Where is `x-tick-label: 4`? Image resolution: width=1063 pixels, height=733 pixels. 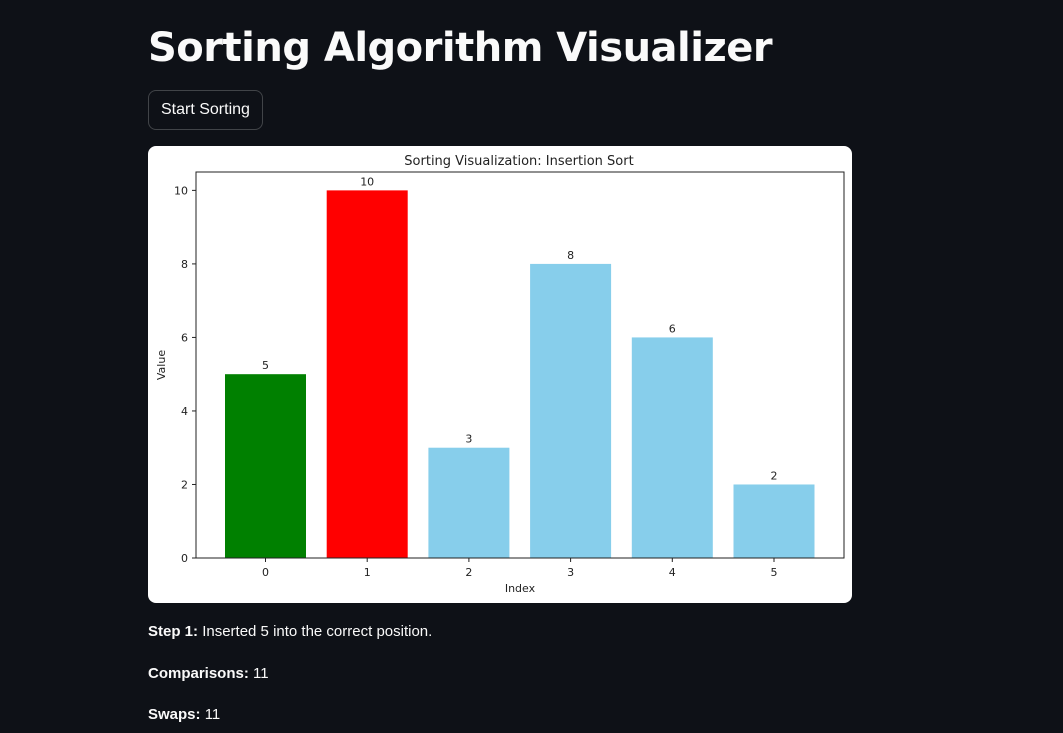 x-tick-label: 4 is located at coordinates (672, 572).